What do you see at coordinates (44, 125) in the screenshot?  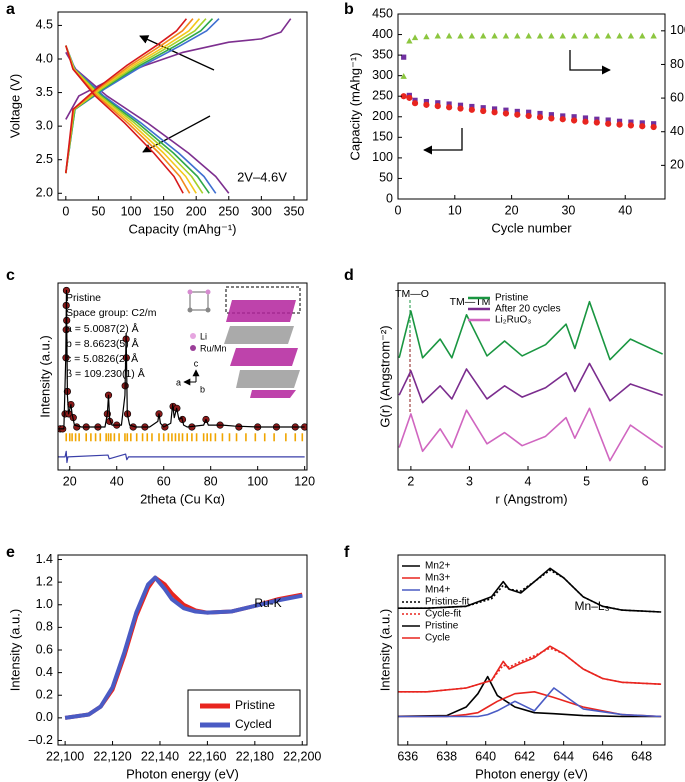 I see `y-tick-label: 3.0` at bounding box center [44, 125].